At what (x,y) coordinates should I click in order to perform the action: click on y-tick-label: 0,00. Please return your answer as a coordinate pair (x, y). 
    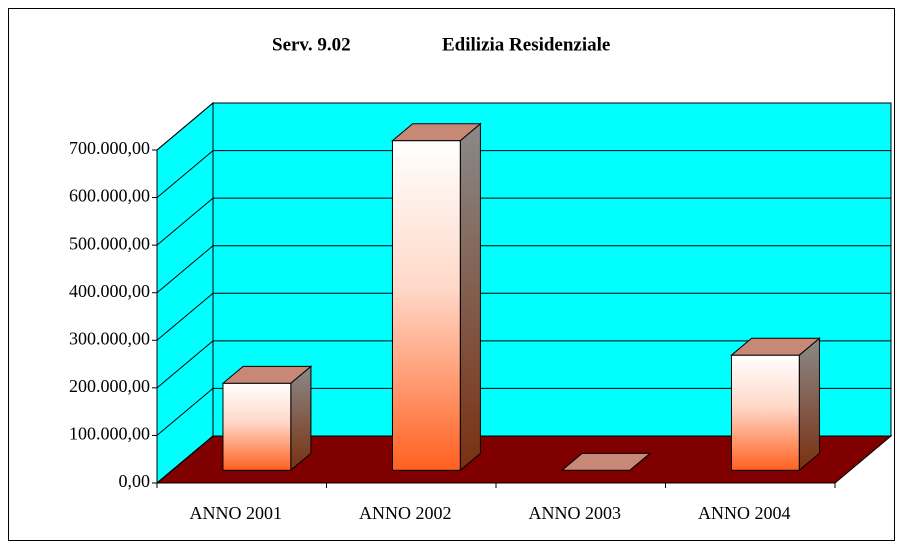
    Looking at the image, I should click on (135, 481).